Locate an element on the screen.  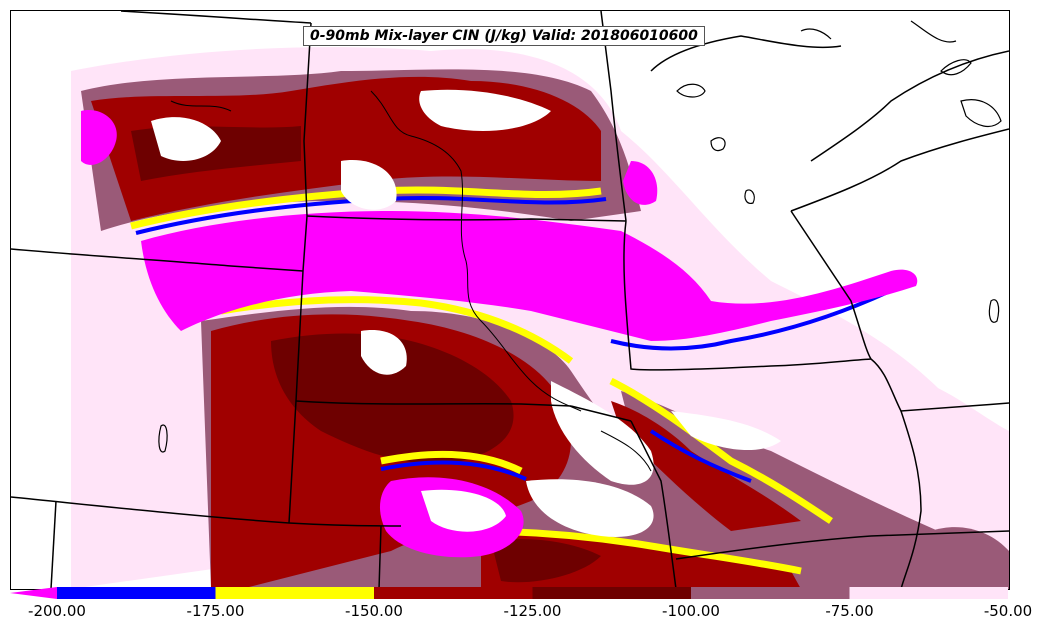
colorbar is located at coordinates (509, 593).